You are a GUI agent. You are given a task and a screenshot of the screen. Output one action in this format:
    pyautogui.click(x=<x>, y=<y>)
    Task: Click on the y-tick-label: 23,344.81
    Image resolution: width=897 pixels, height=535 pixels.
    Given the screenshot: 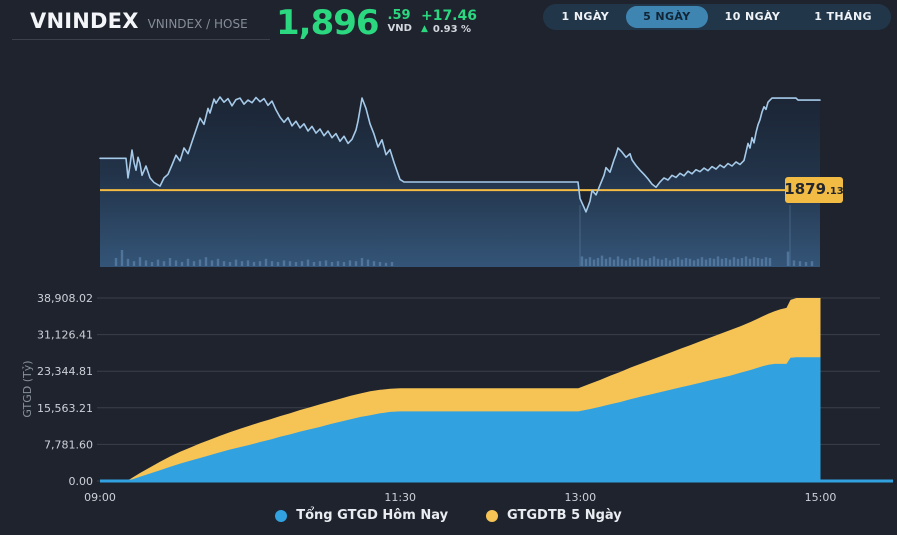 What is the action you would take?
    pyautogui.click(x=65, y=371)
    